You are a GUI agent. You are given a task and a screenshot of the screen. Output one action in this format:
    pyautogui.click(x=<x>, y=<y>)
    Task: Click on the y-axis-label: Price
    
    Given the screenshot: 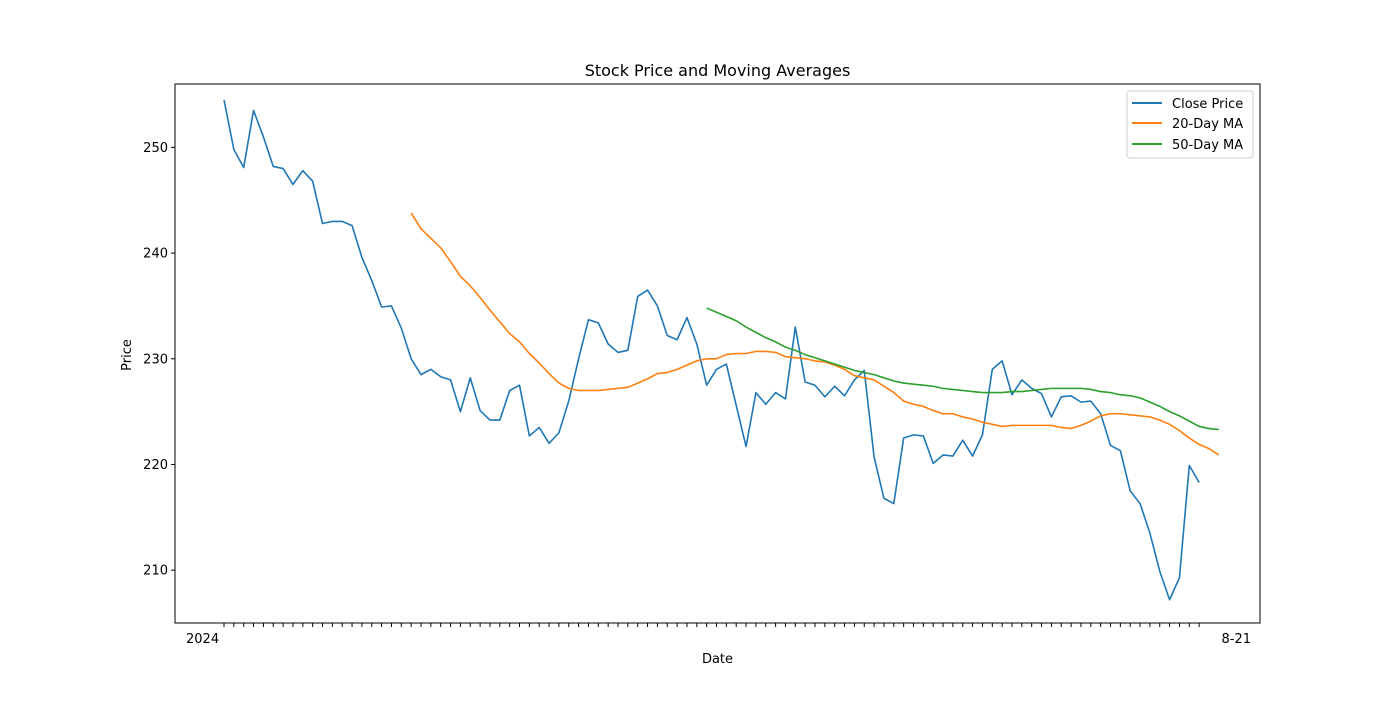 What is the action you would take?
    pyautogui.click(x=127, y=355)
    